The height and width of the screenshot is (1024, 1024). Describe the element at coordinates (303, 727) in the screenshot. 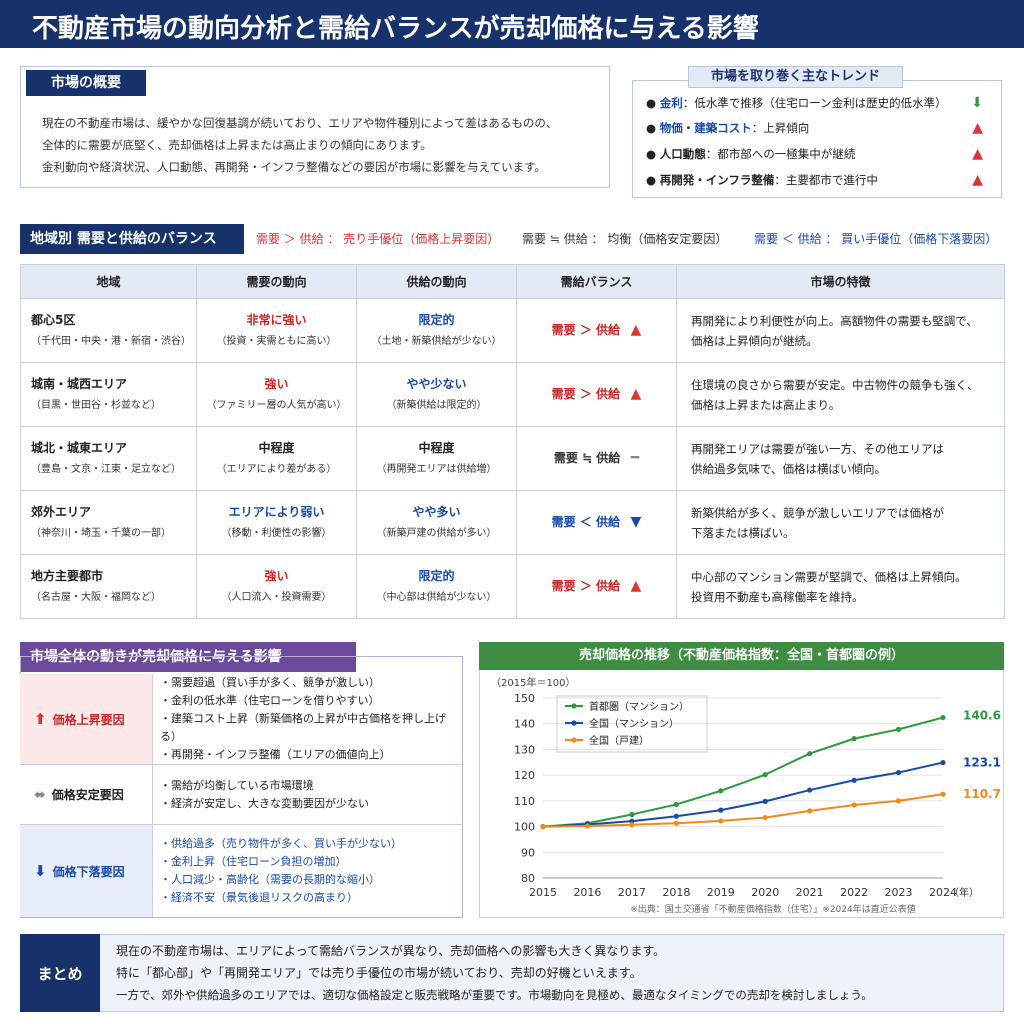

I see `list-item: ・建築コスト上昇（新築価格の上昇が中古価格を押し上げる）` at that location.